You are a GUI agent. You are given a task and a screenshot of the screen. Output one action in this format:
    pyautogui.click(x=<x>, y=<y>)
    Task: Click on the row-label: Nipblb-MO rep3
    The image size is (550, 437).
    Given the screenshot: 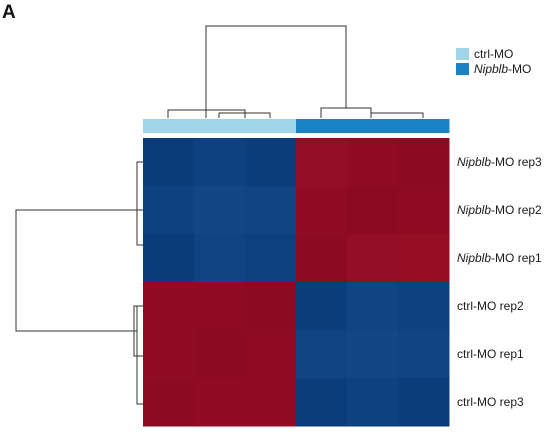 What is the action you would take?
    pyautogui.click(x=499, y=162)
    